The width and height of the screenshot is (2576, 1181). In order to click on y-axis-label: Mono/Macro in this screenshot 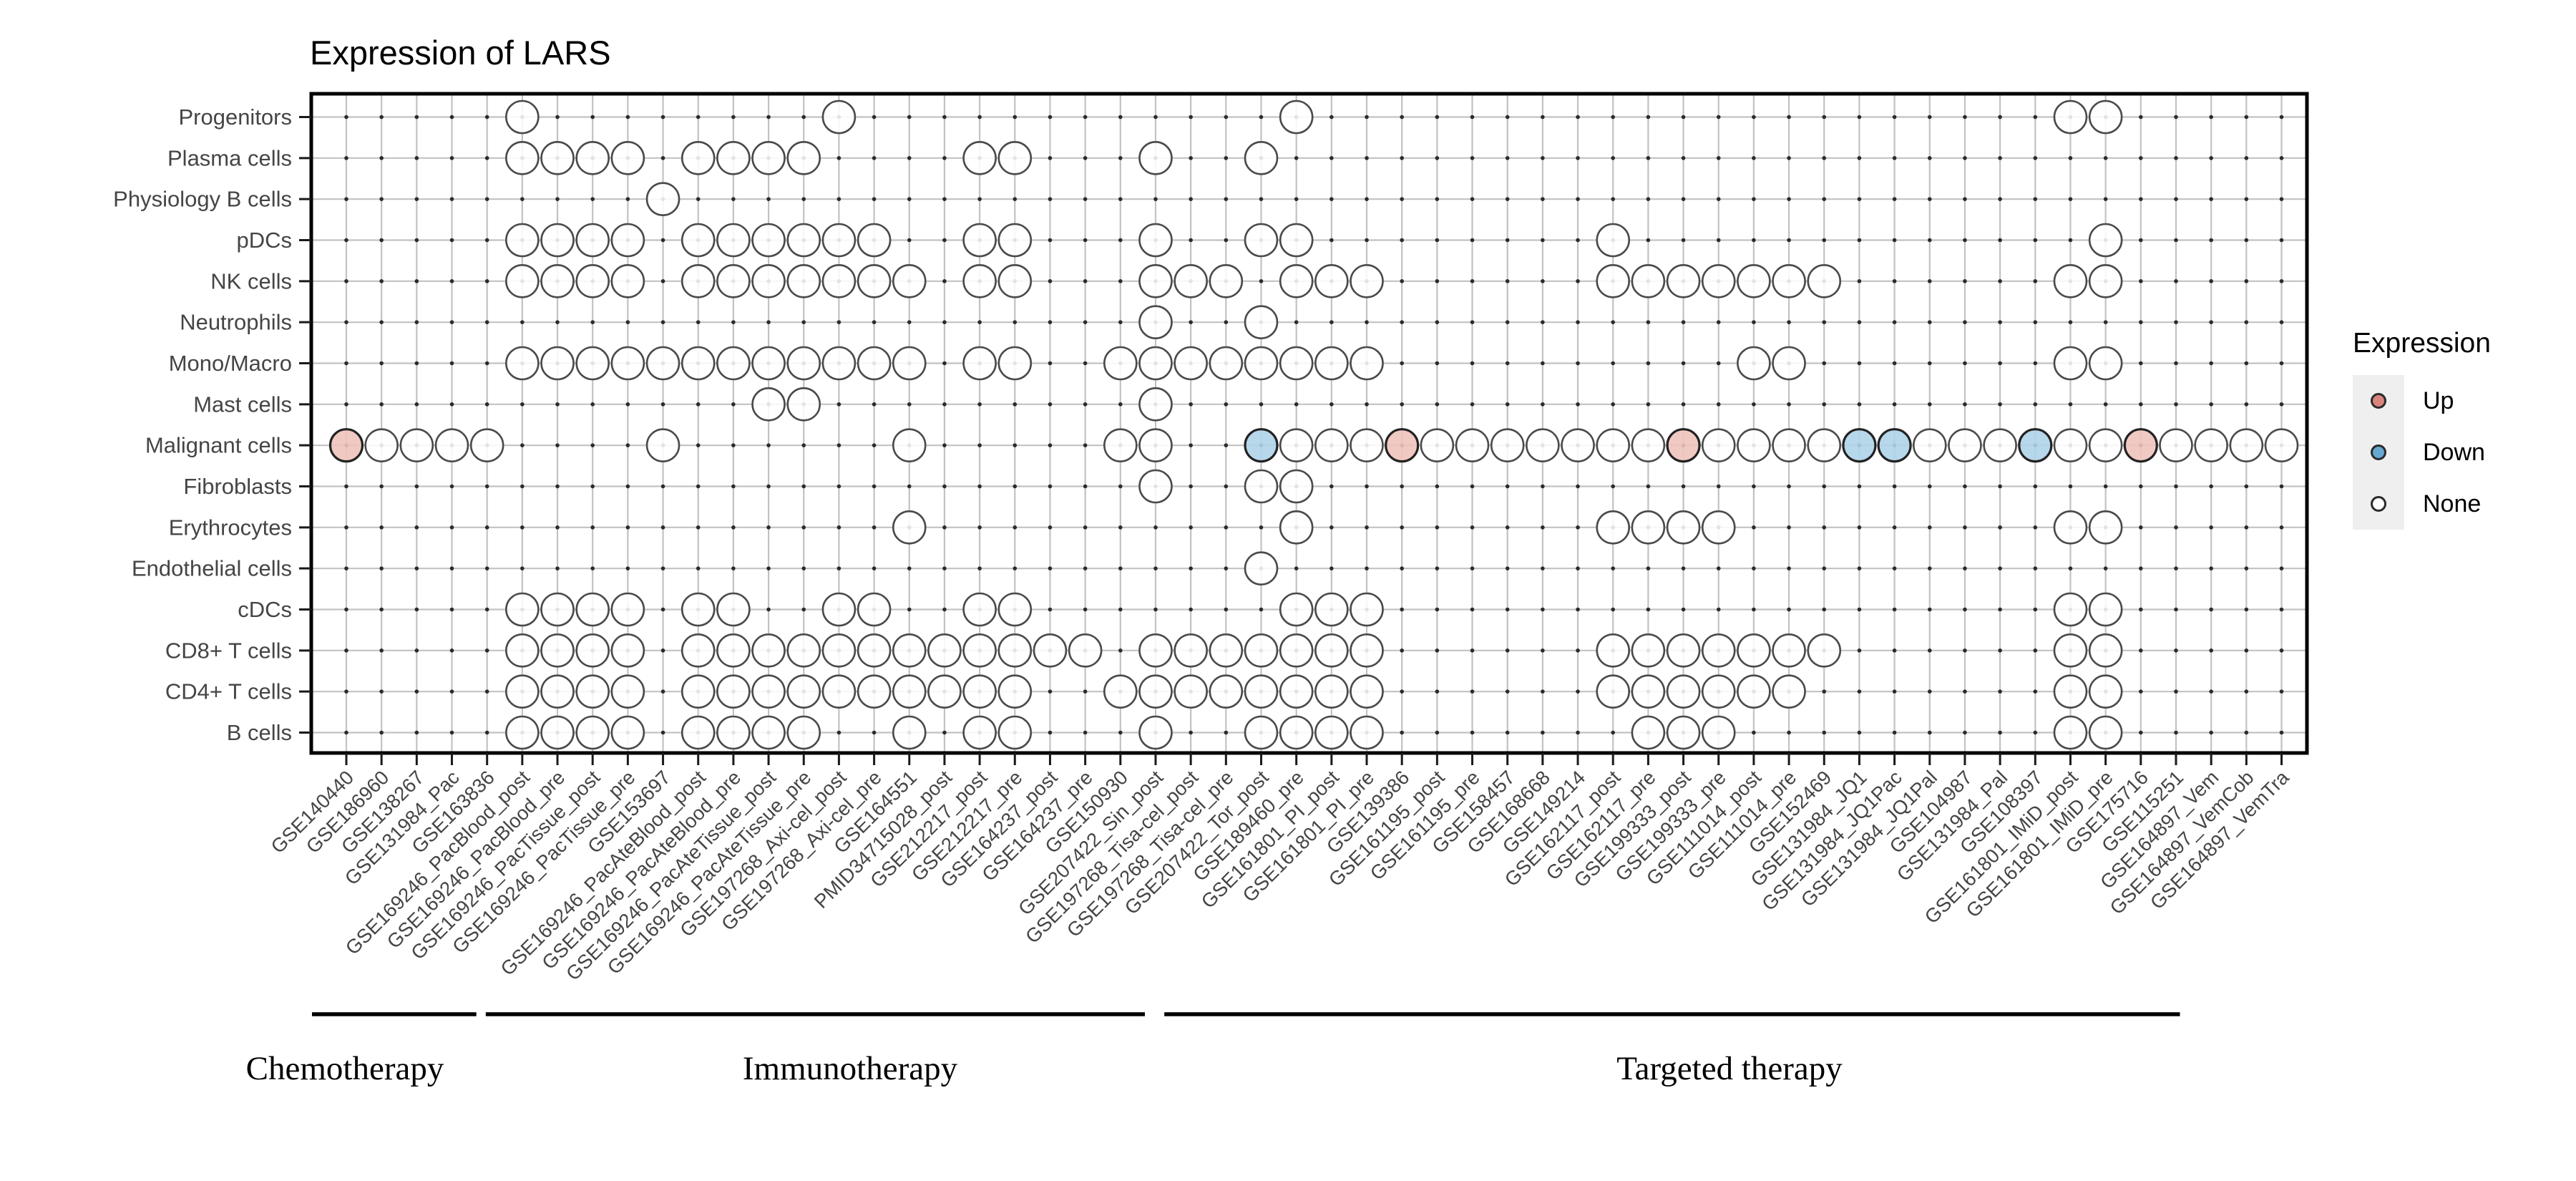, I will do `click(230, 363)`.